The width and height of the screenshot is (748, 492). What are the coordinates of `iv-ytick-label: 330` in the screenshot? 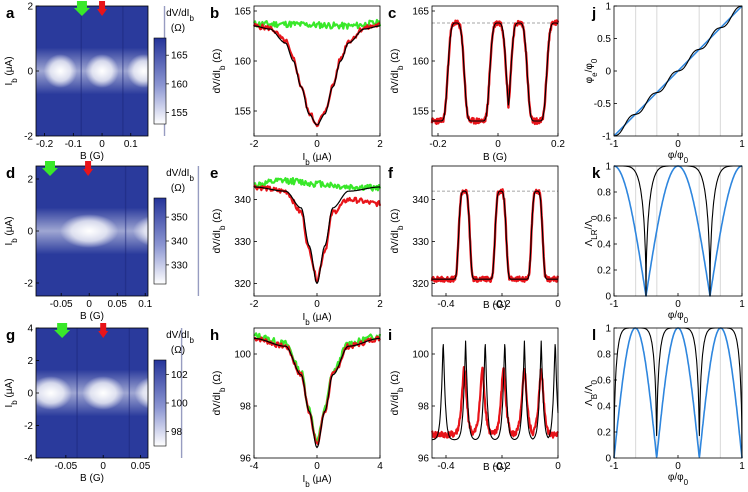 It's located at (242, 242).